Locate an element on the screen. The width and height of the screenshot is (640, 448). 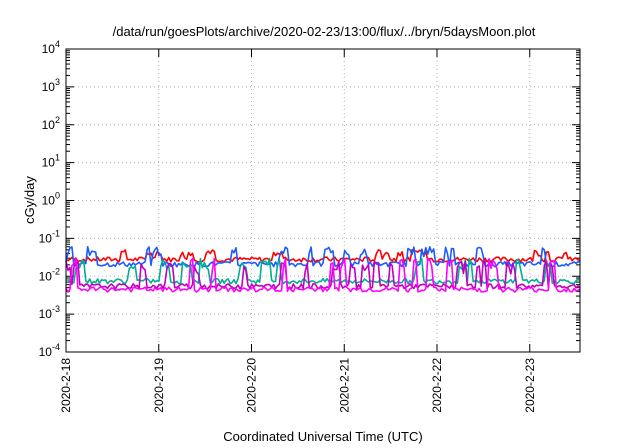
y-tick-label: 10⁰ is located at coordinates (51, 199).